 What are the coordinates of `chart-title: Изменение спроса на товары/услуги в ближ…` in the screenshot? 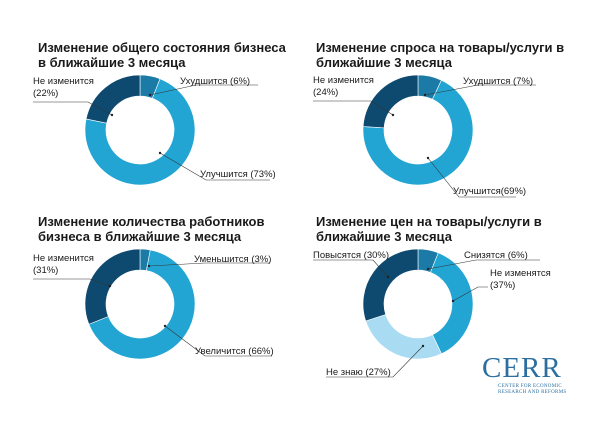 It's located at (440, 55).